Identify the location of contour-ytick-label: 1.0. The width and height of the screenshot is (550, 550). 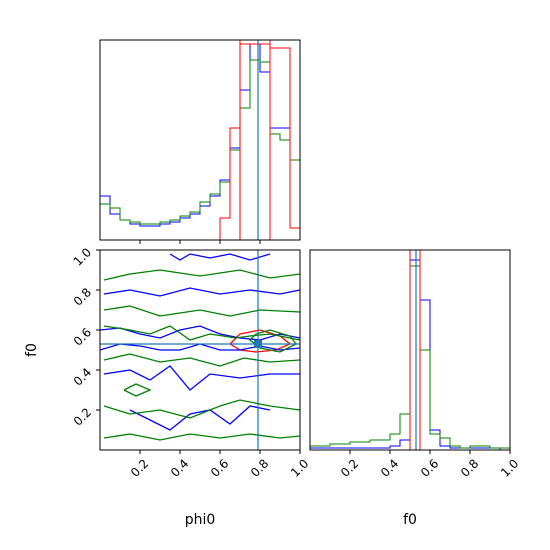
(82, 256).